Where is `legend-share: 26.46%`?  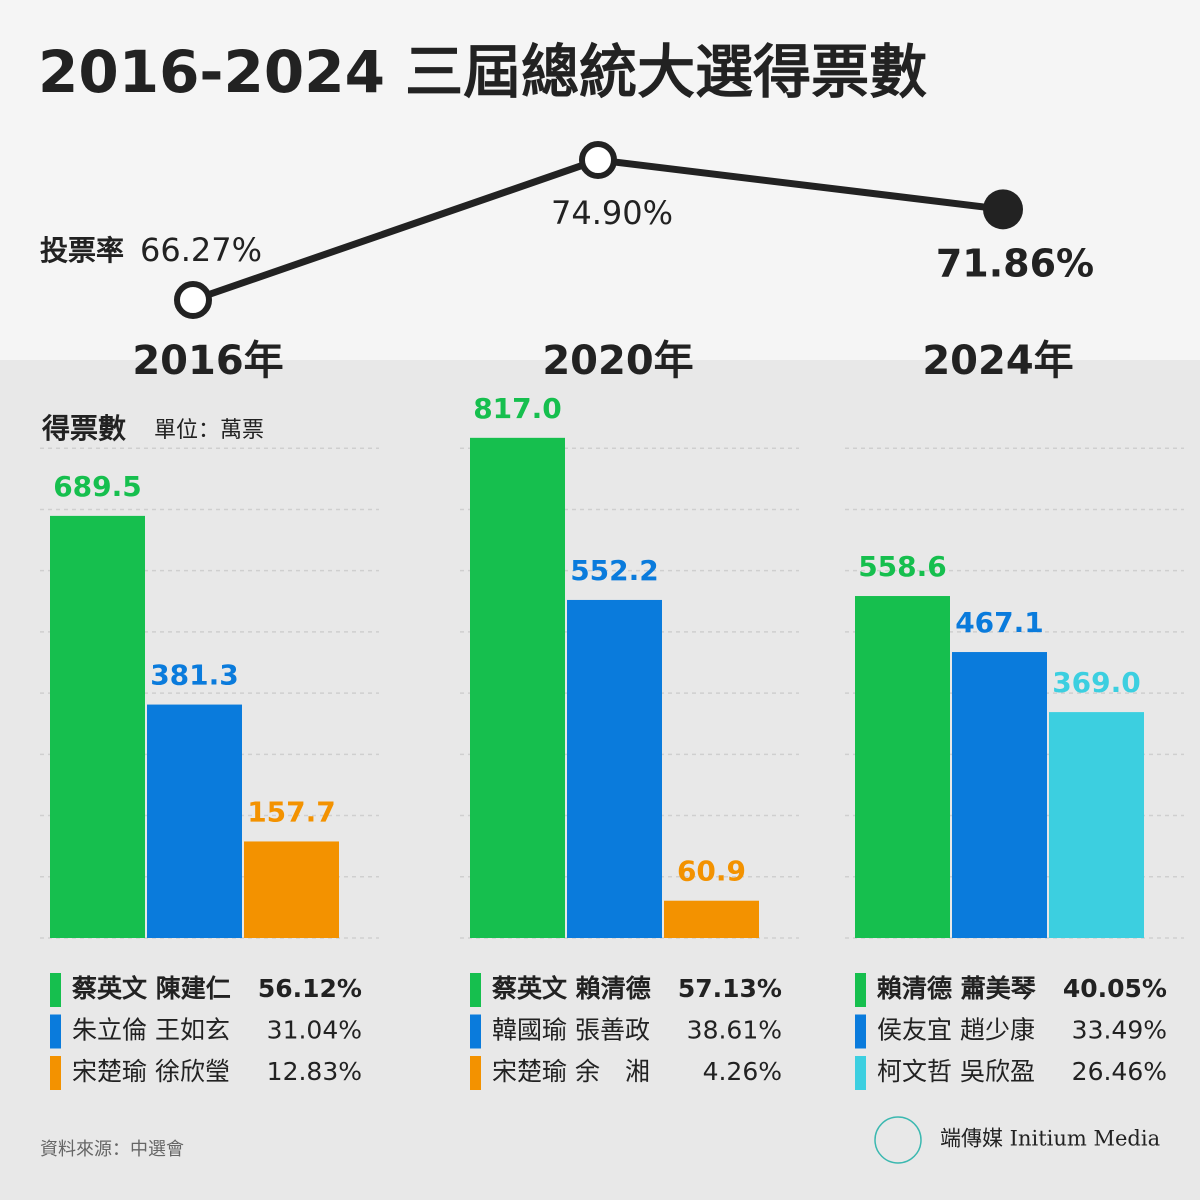
legend-share: 26.46% is located at coordinates (1119, 1071).